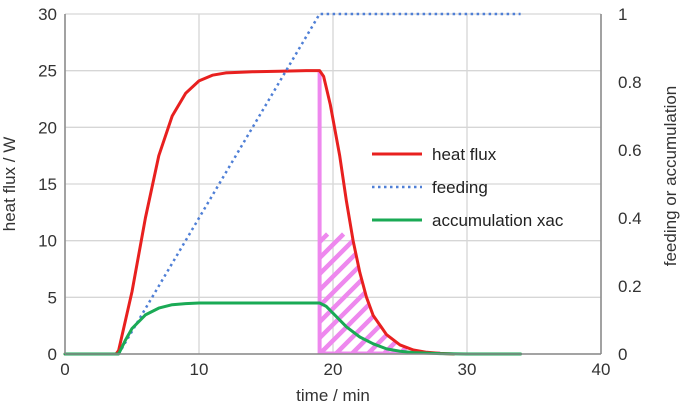 This screenshot has width=685, height=406. Describe the element at coordinates (460, 187) in the screenshot. I see `legend-label: feeding` at that location.